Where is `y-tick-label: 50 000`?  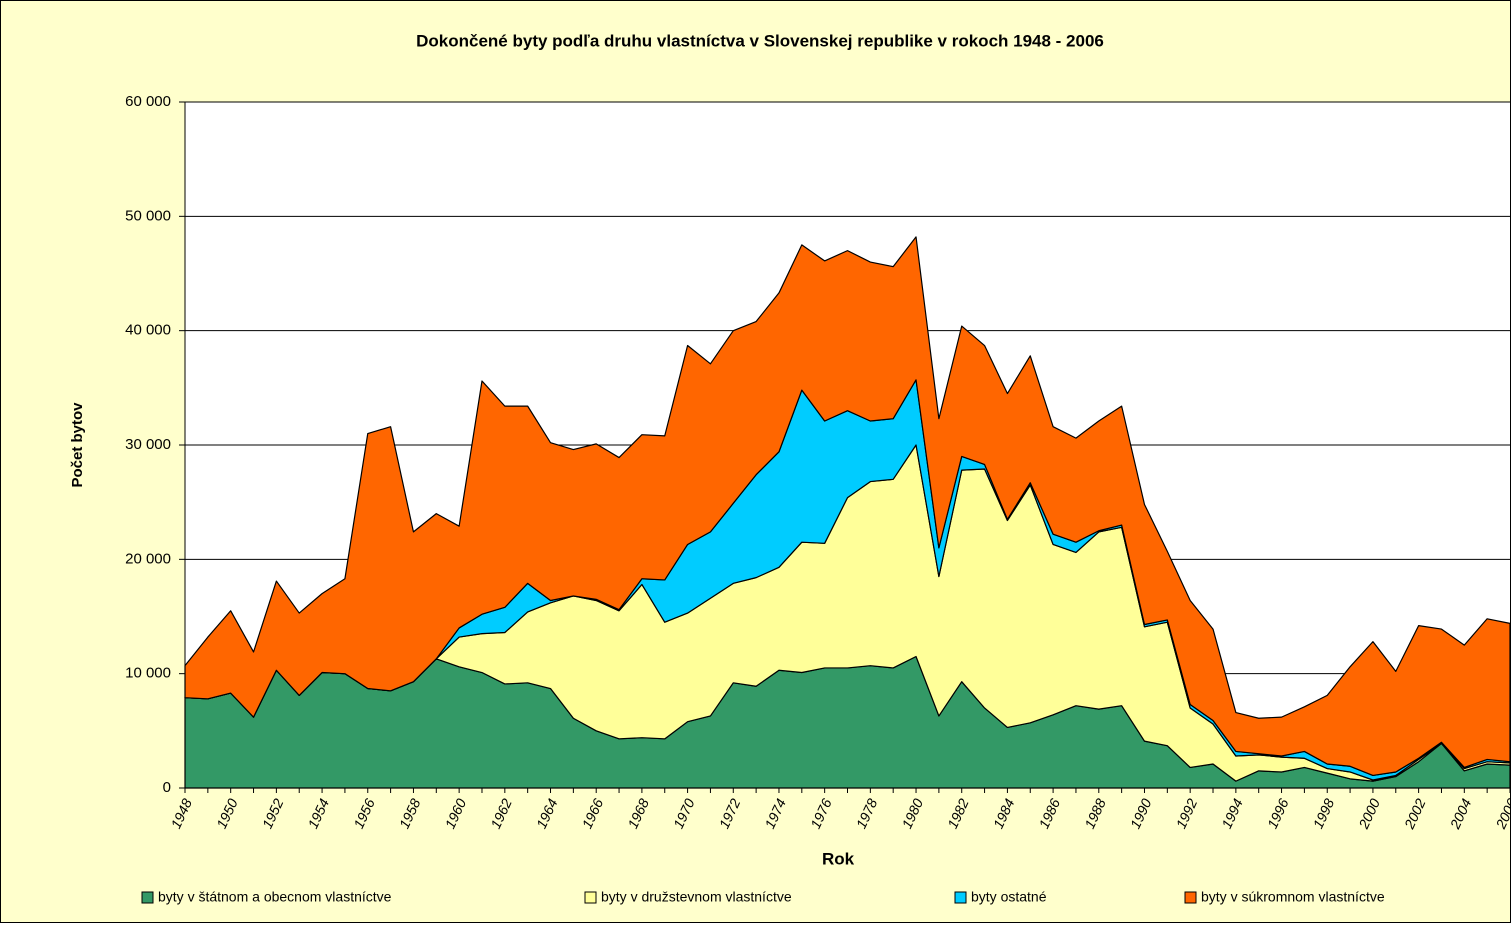 y-tick-label: 50 000 is located at coordinates (148, 215).